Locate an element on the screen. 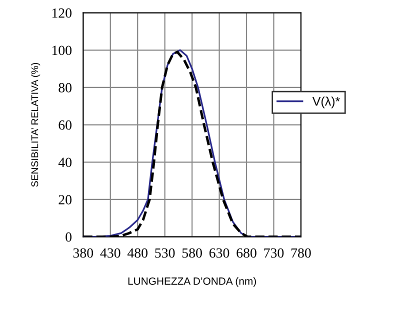  x-tick-label: 430 is located at coordinates (110, 253).